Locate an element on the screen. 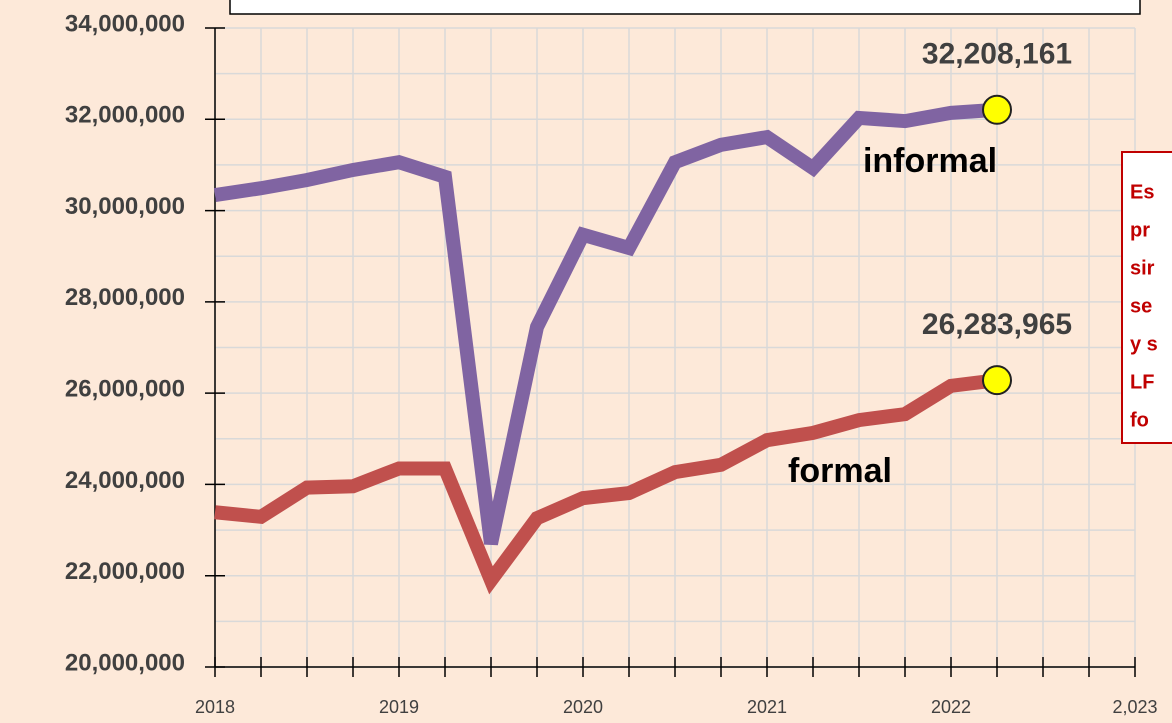 The height and width of the screenshot is (723, 1172). x-tick-label: 2019 is located at coordinates (399, 707).